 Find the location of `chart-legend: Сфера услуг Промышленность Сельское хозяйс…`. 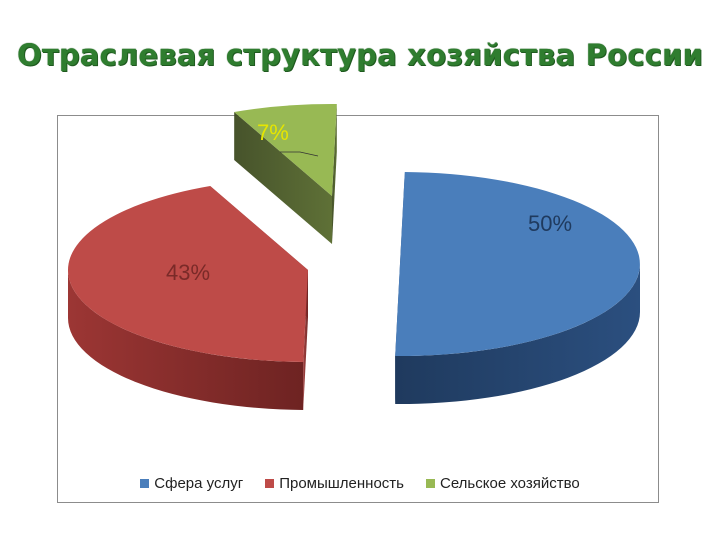

chart-legend: Сфера услуг Промышленность Сельское хозяйс… is located at coordinates (360, 483).